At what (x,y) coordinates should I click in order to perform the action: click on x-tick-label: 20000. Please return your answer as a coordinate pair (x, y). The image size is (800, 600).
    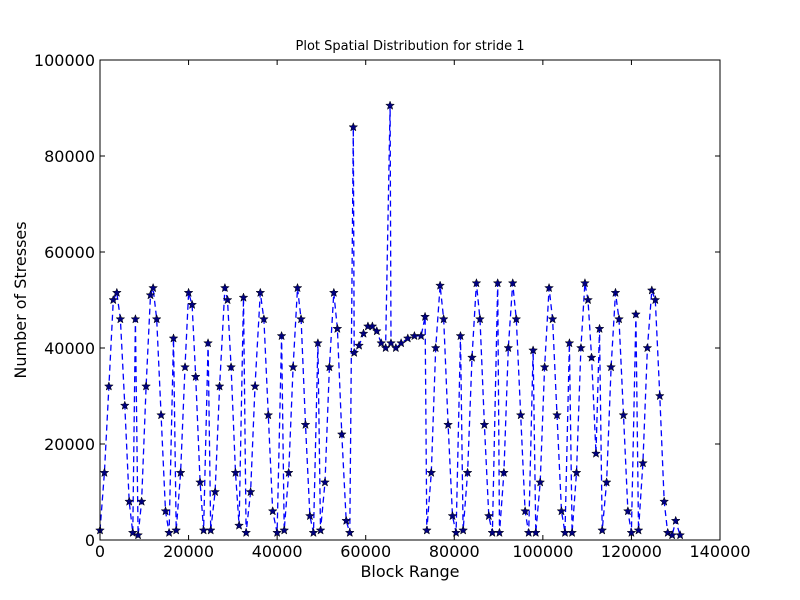
    Looking at the image, I should click on (188, 551).